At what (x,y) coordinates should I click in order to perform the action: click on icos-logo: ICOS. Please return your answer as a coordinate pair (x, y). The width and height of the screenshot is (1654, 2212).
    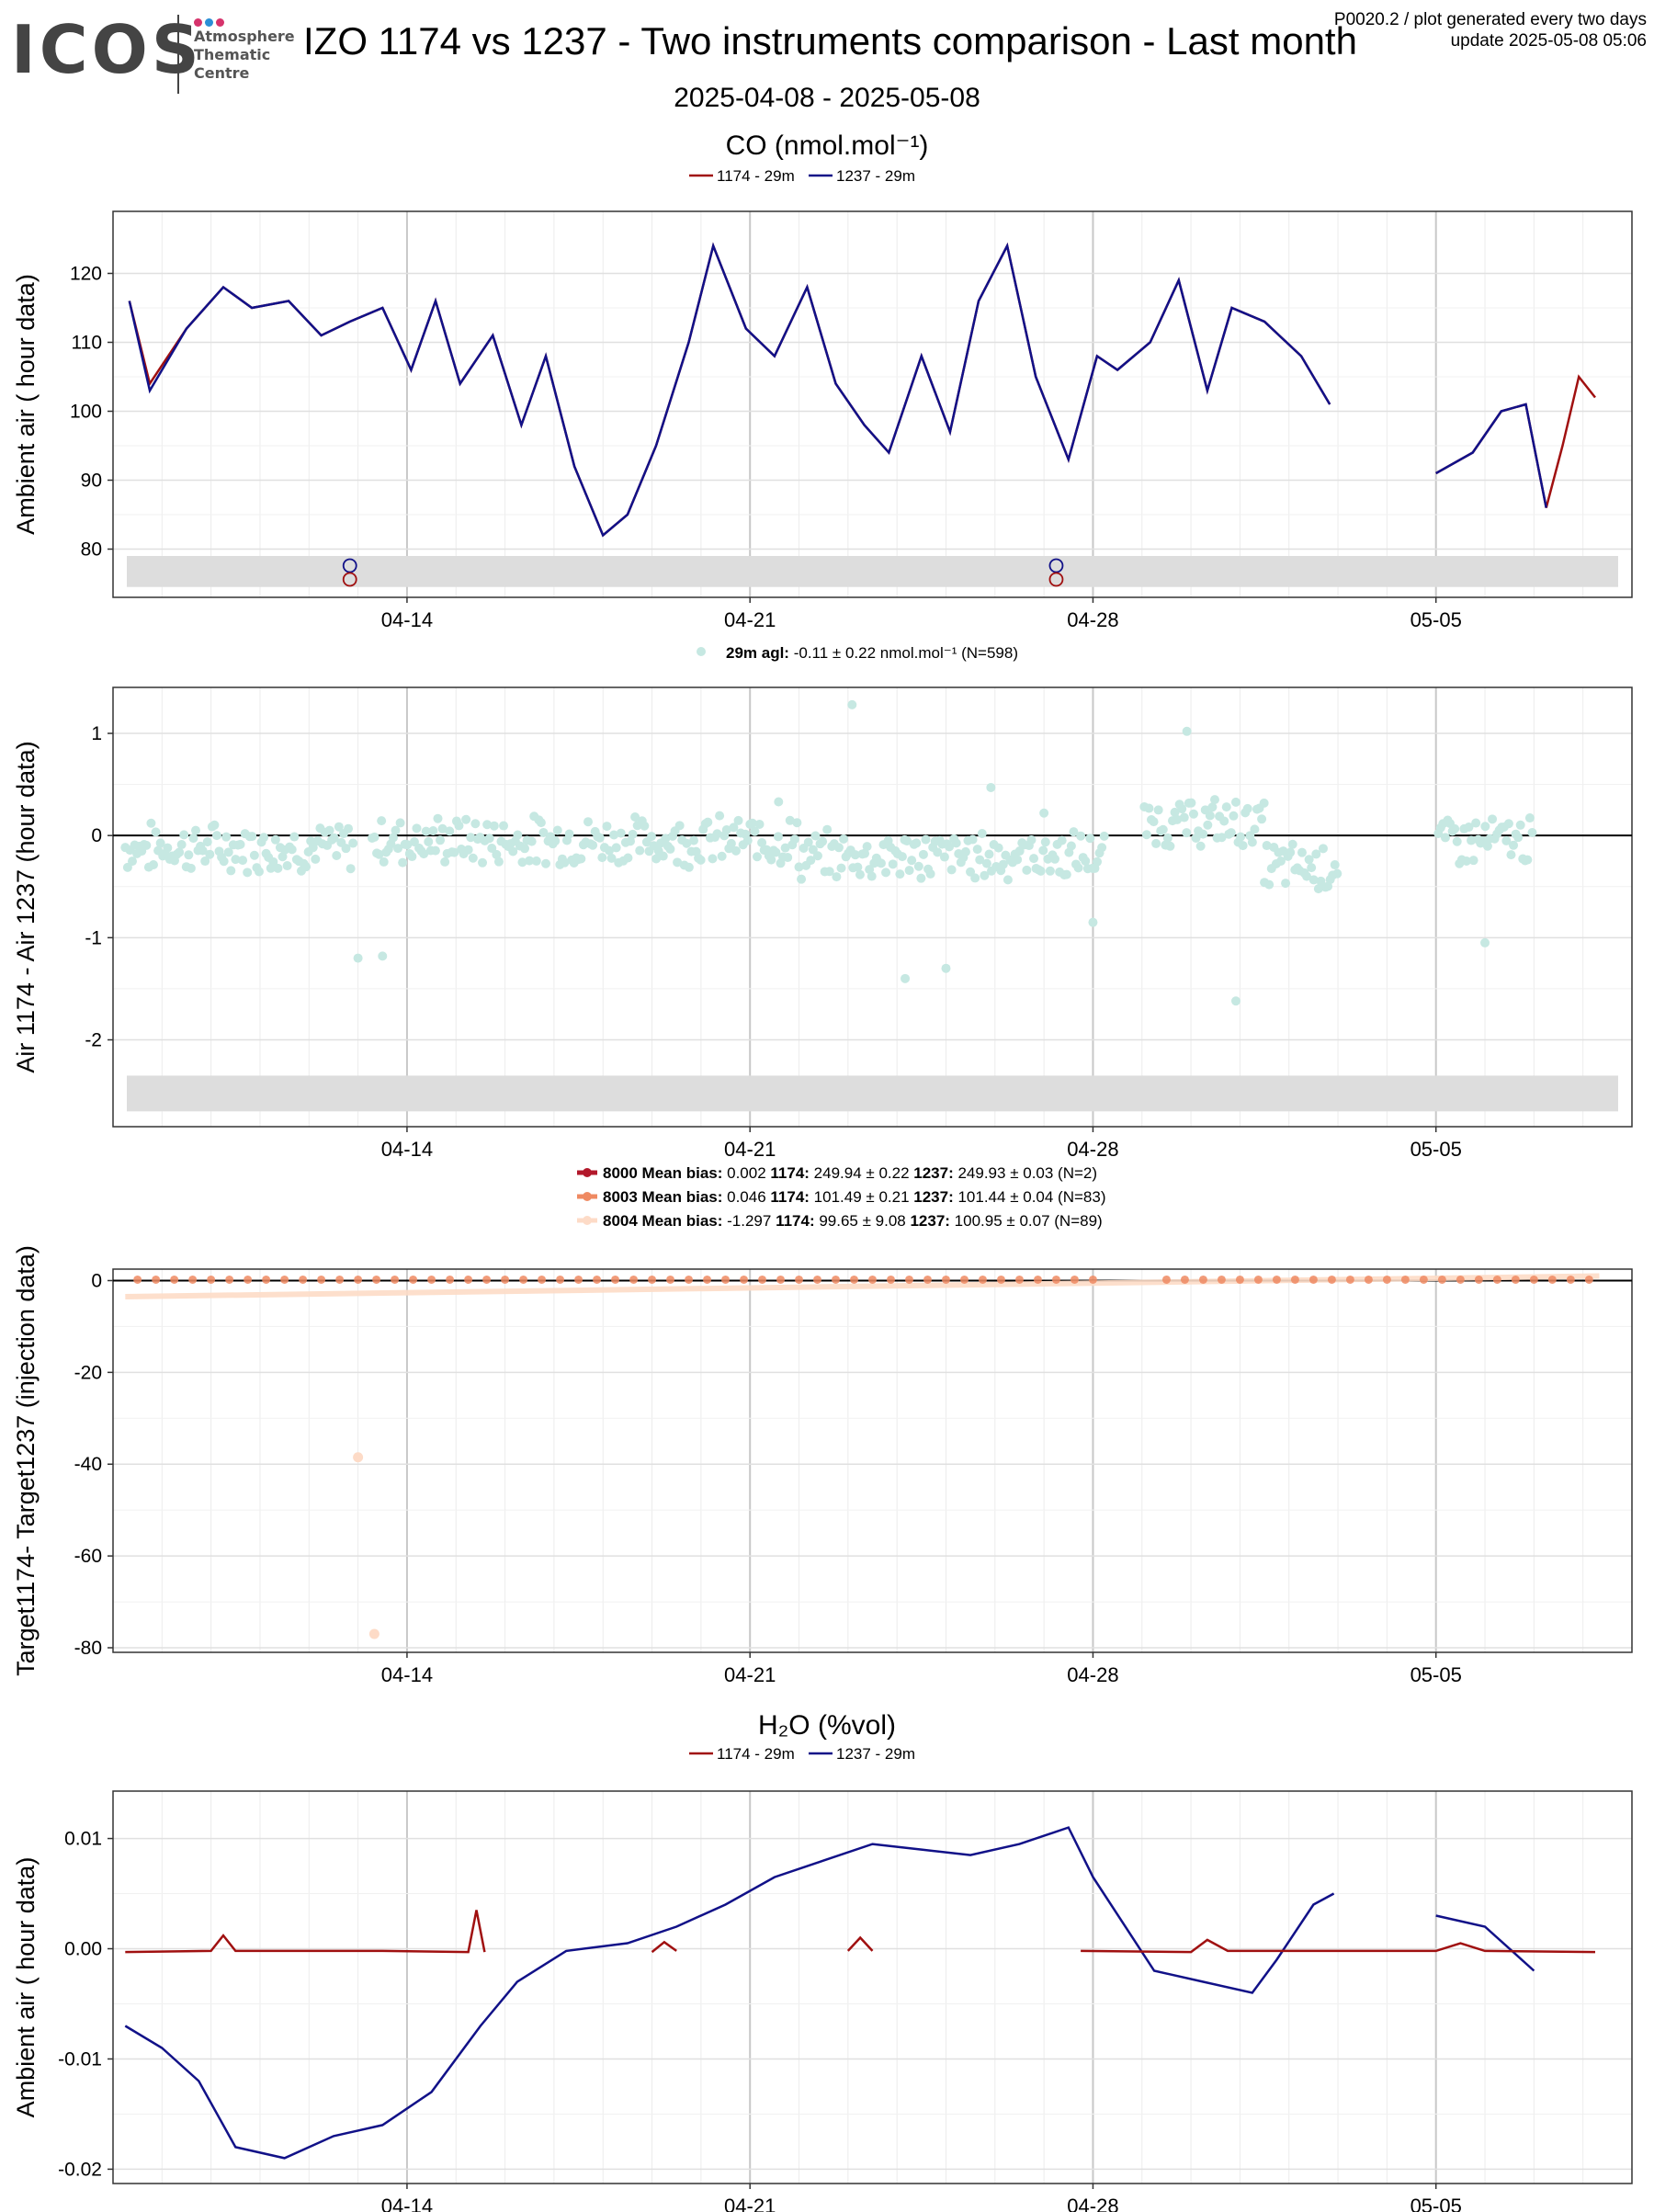
    Looking at the image, I should click on (107, 49).